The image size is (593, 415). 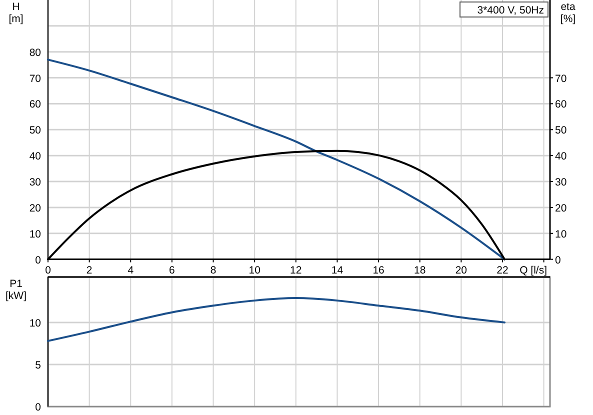 What do you see at coordinates (35, 104) in the screenshot?
I see `y-tick-label: 60` at bounding box center [35, 104].